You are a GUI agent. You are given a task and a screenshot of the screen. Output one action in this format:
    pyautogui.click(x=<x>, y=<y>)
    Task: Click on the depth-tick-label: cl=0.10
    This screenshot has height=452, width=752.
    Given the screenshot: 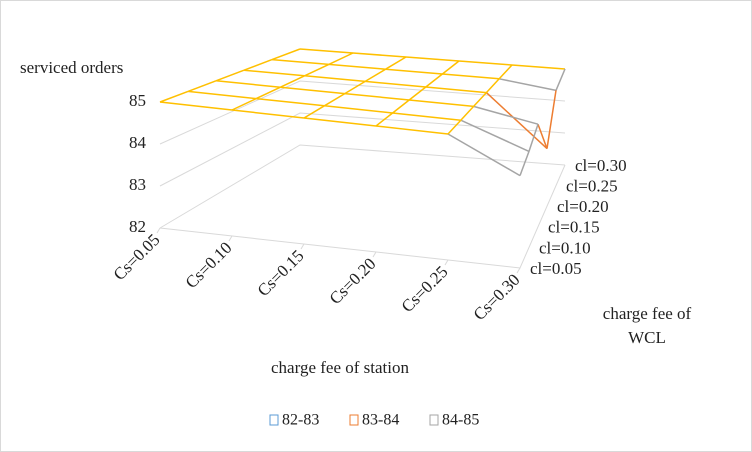 What is the action you would take?
    pyautogui.click(x=565, y=247)
    